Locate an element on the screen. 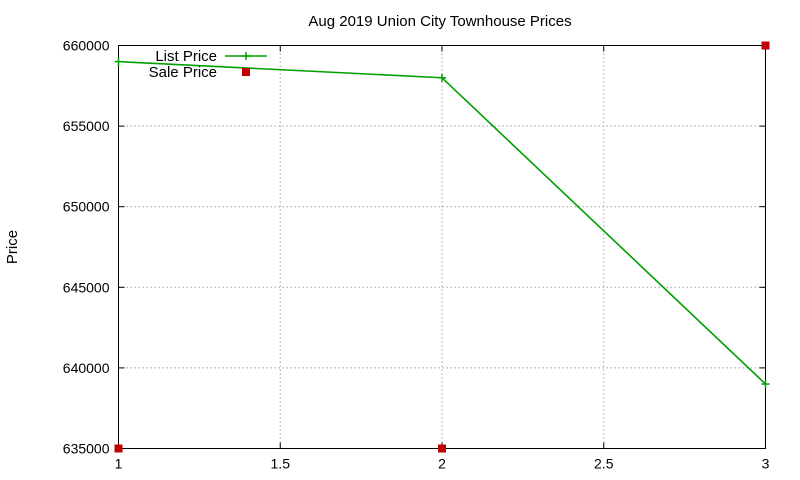 This screenshot has height=480, width=800. legend-square-marker is located at coordinates (246, 72).